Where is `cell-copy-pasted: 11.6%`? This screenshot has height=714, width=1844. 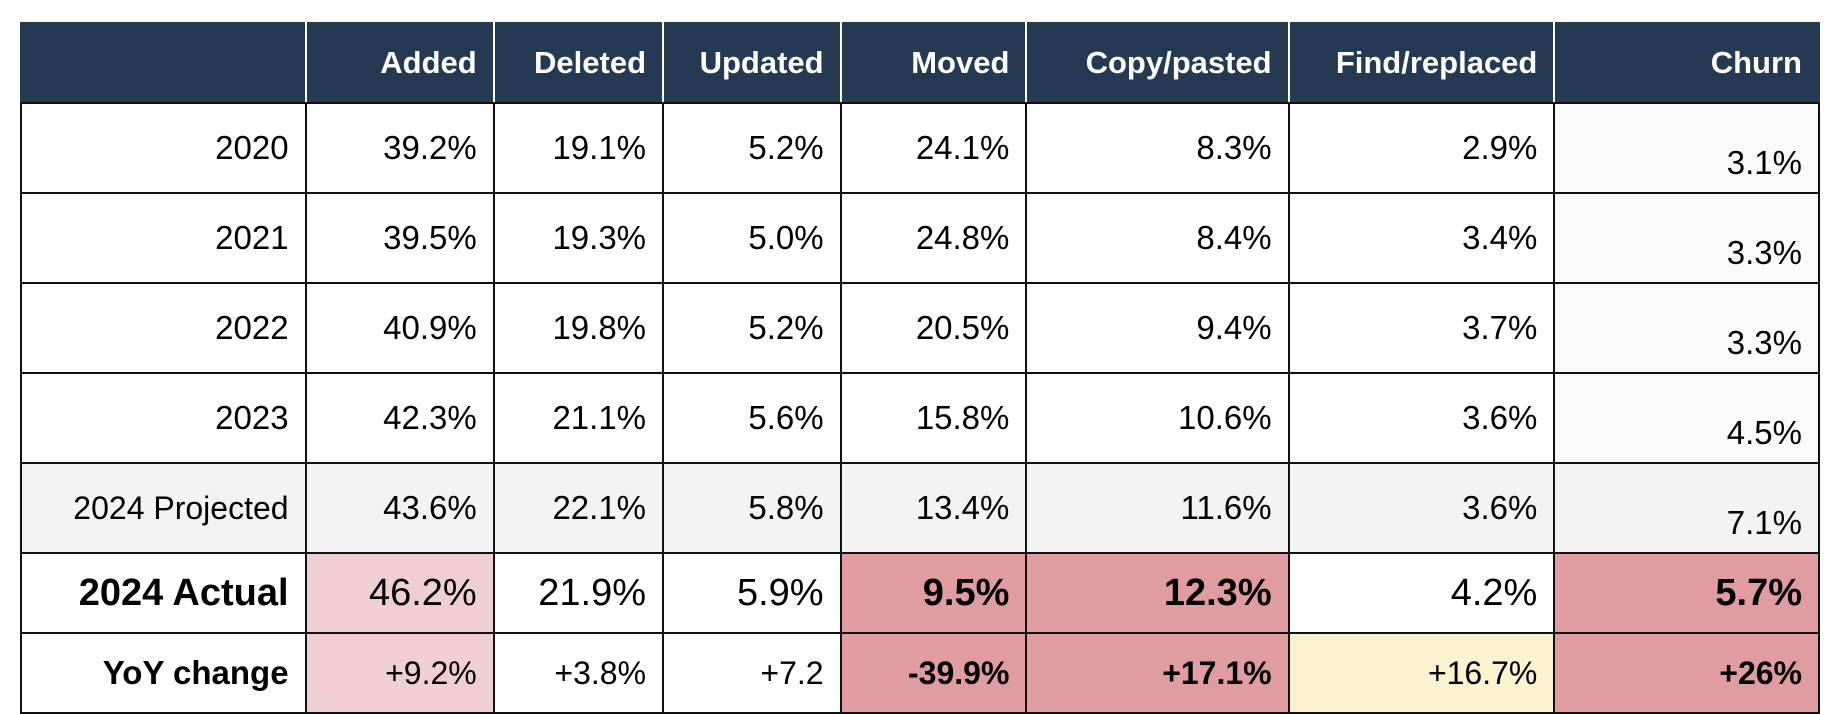
cell-copy-pasted: 11.6% is located at coordinates (1157, 508).